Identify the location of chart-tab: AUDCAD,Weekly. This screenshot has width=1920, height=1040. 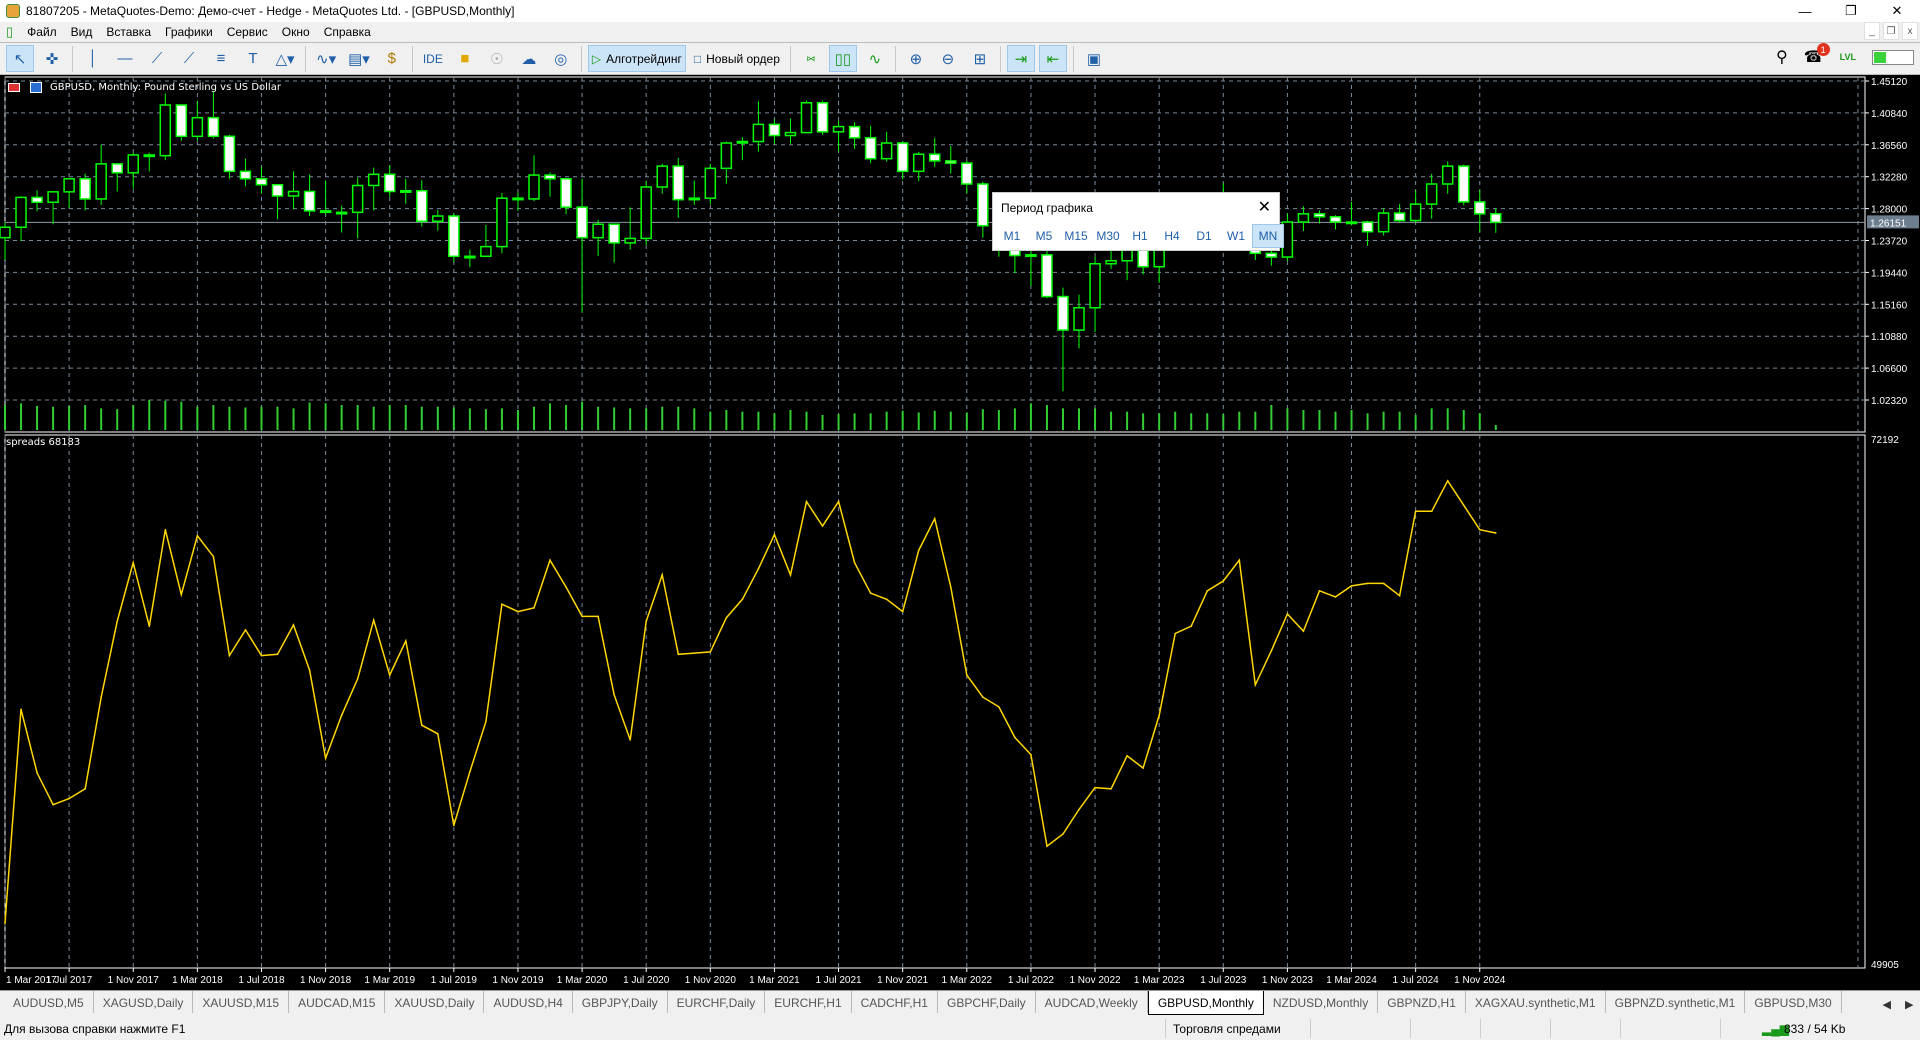
(1092, 1002).